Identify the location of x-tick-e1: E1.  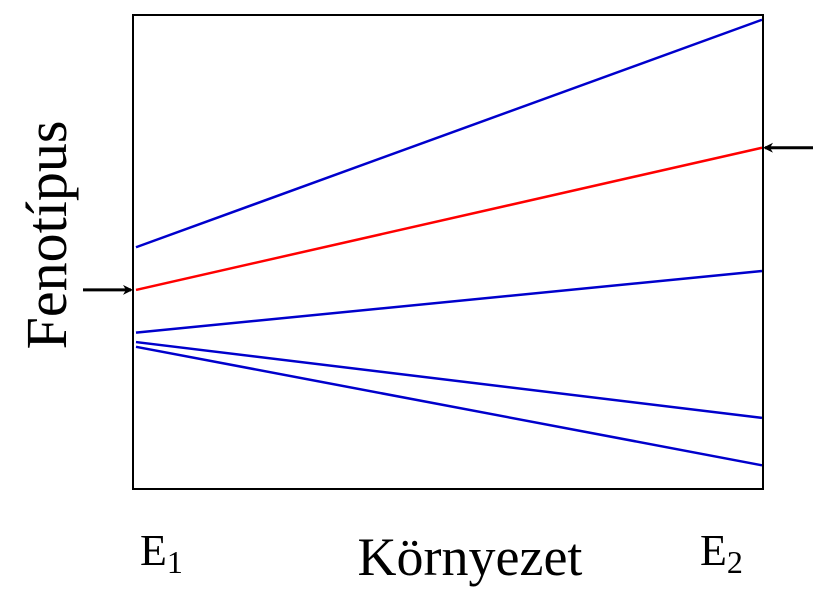
(161, 553).